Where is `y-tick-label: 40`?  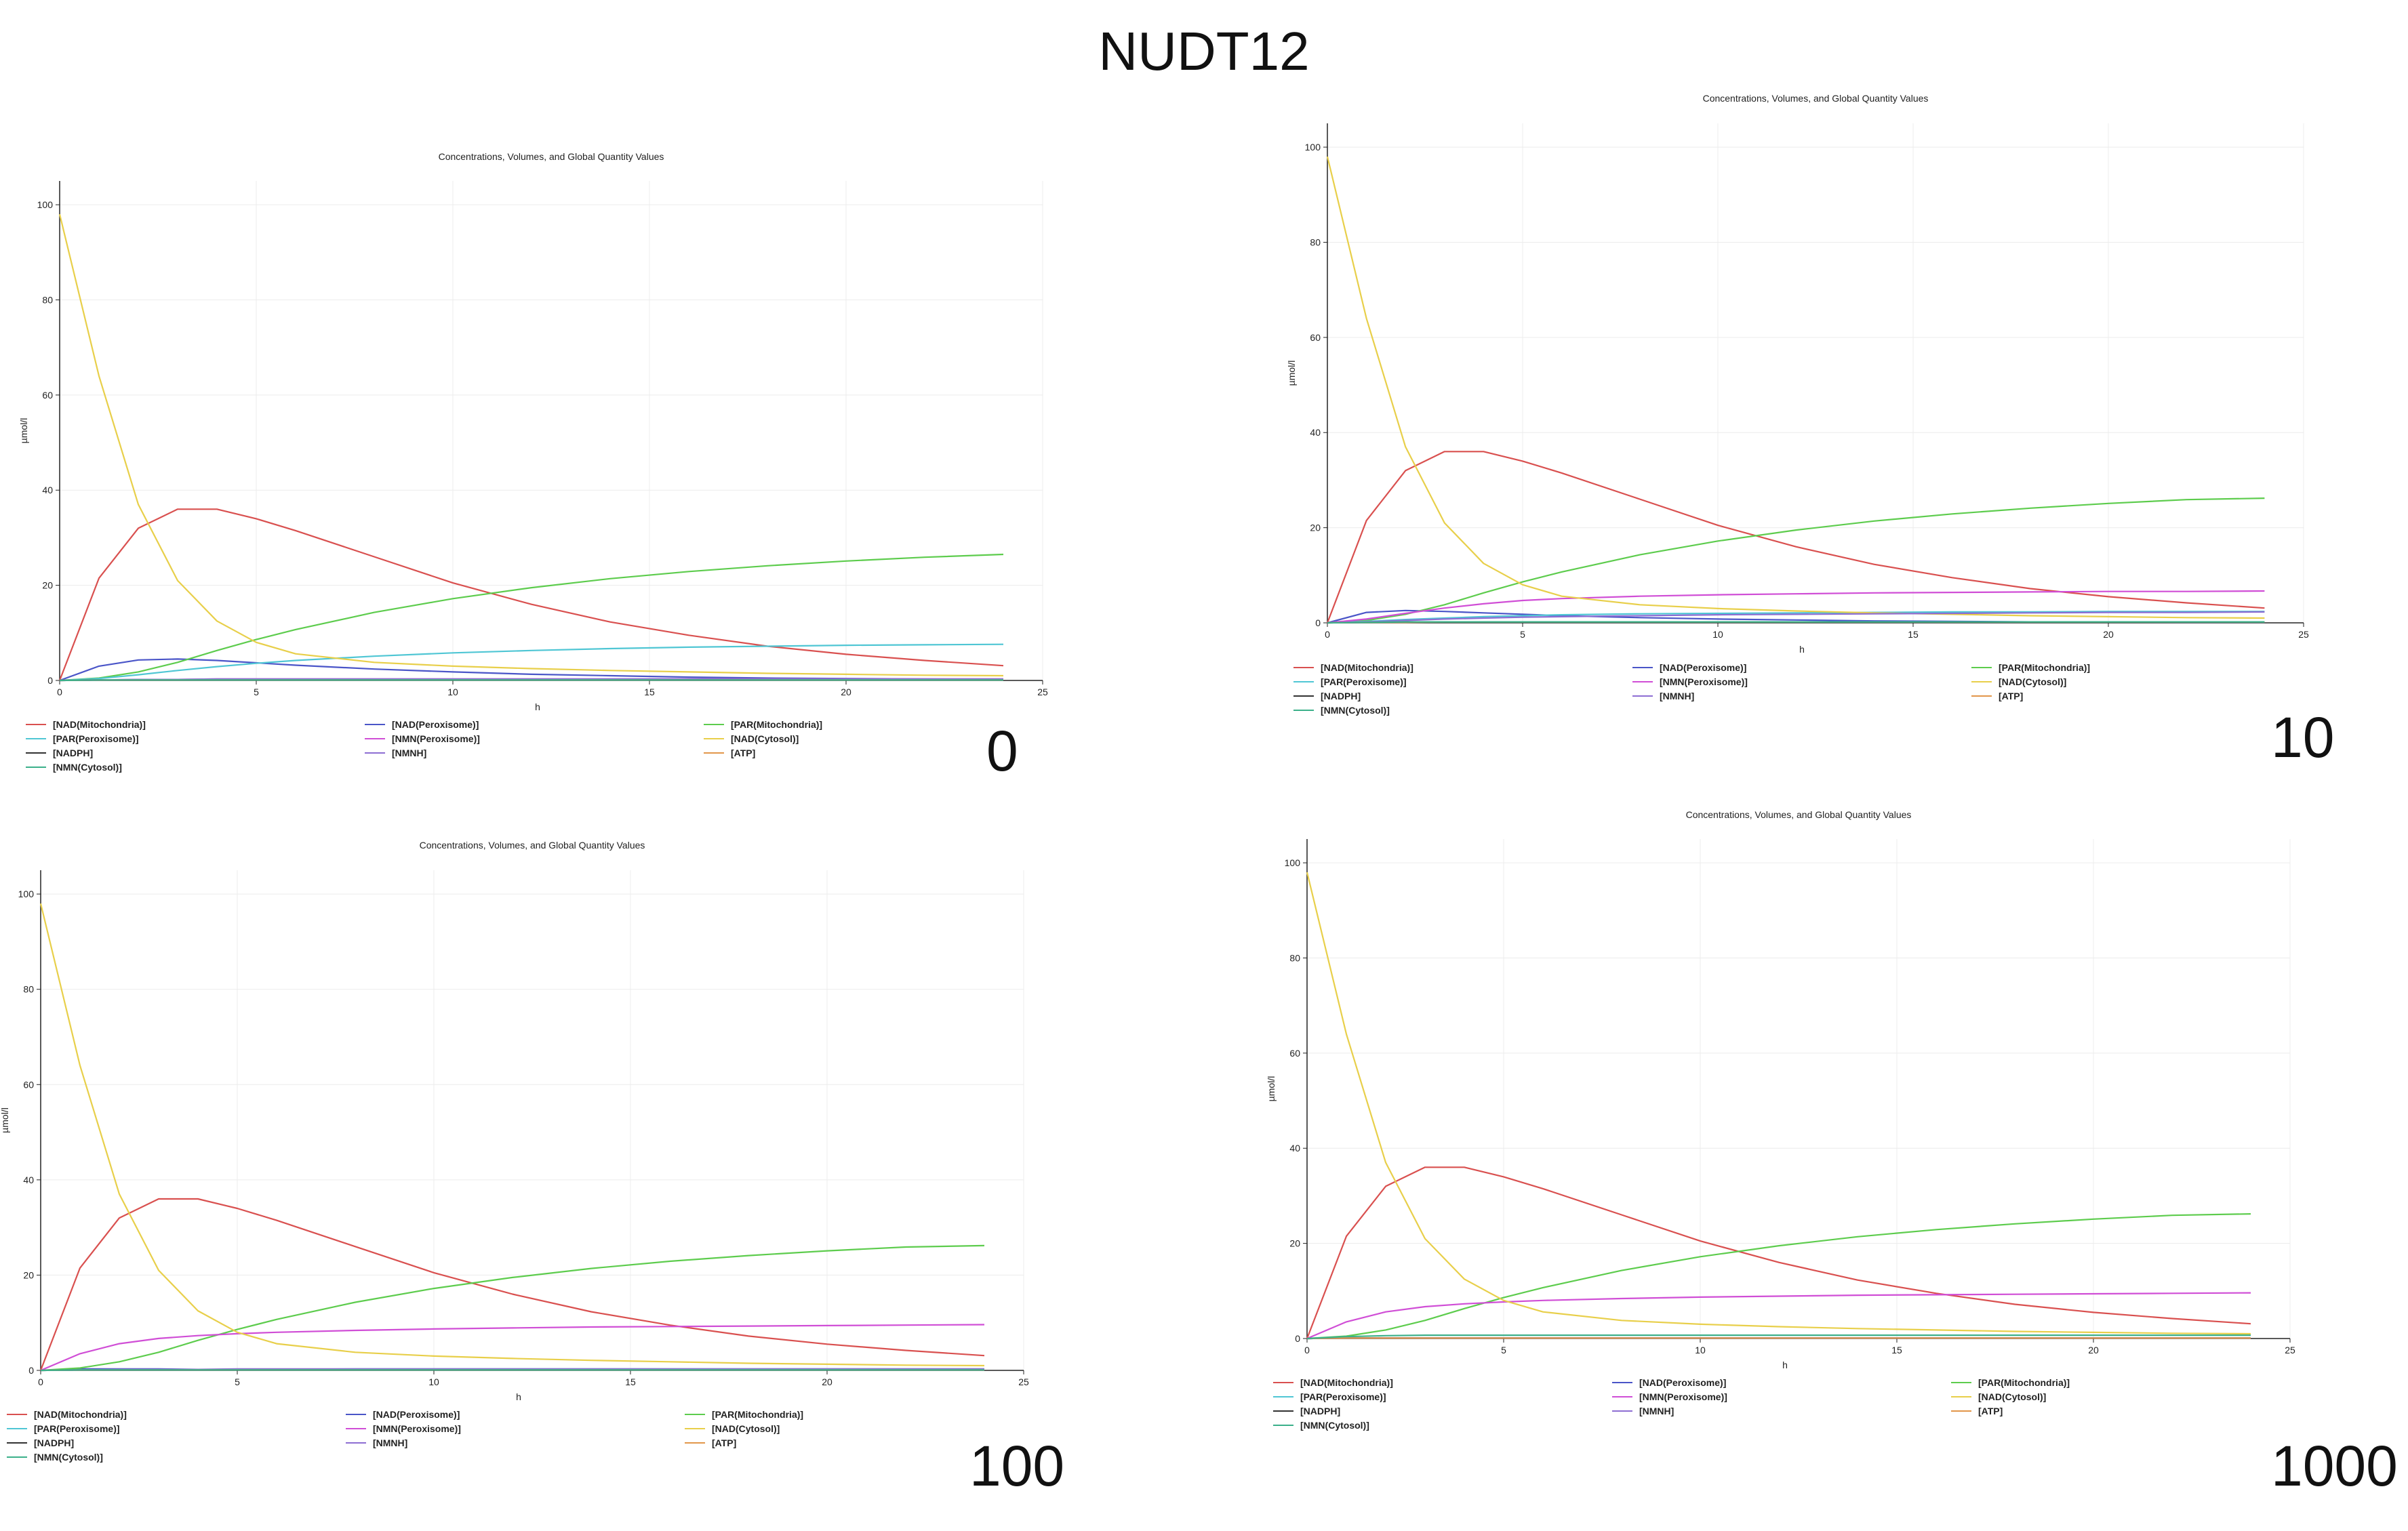
y-tick-label: 40 is located at coordinates (1315, 433).